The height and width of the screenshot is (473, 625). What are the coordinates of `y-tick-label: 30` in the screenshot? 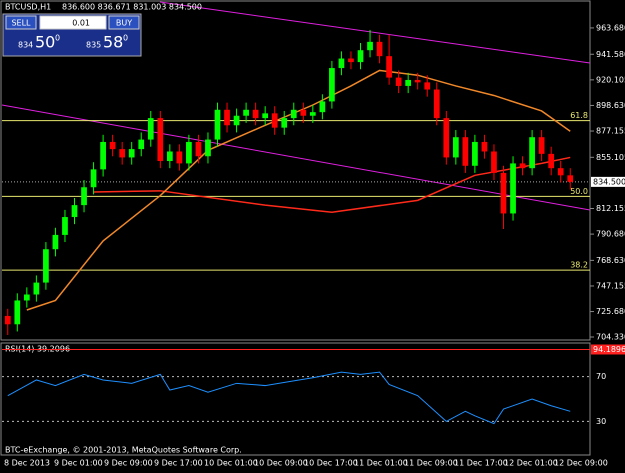 It's located at (601, 421).